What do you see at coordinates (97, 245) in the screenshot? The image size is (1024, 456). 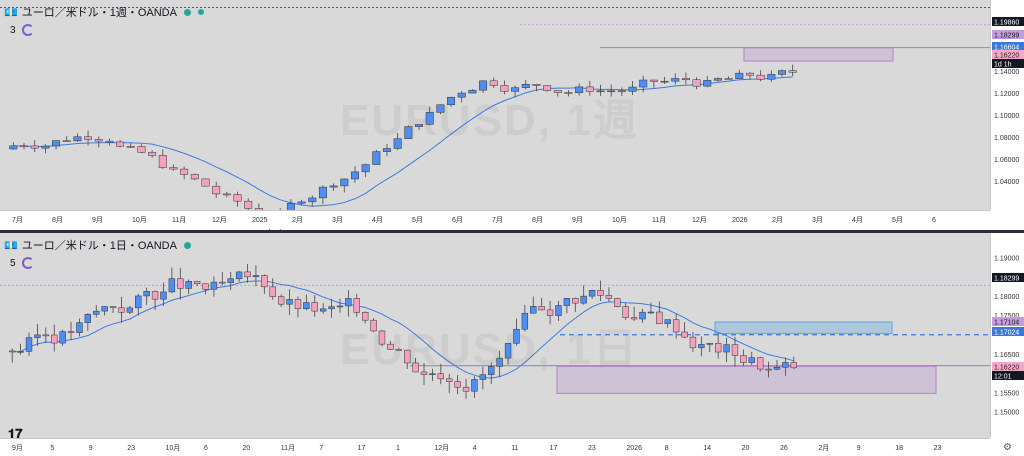 I see `daily-legend: 💶 ユーロ／米ドル・1日・OANDA` at bounding box center [97, 245].